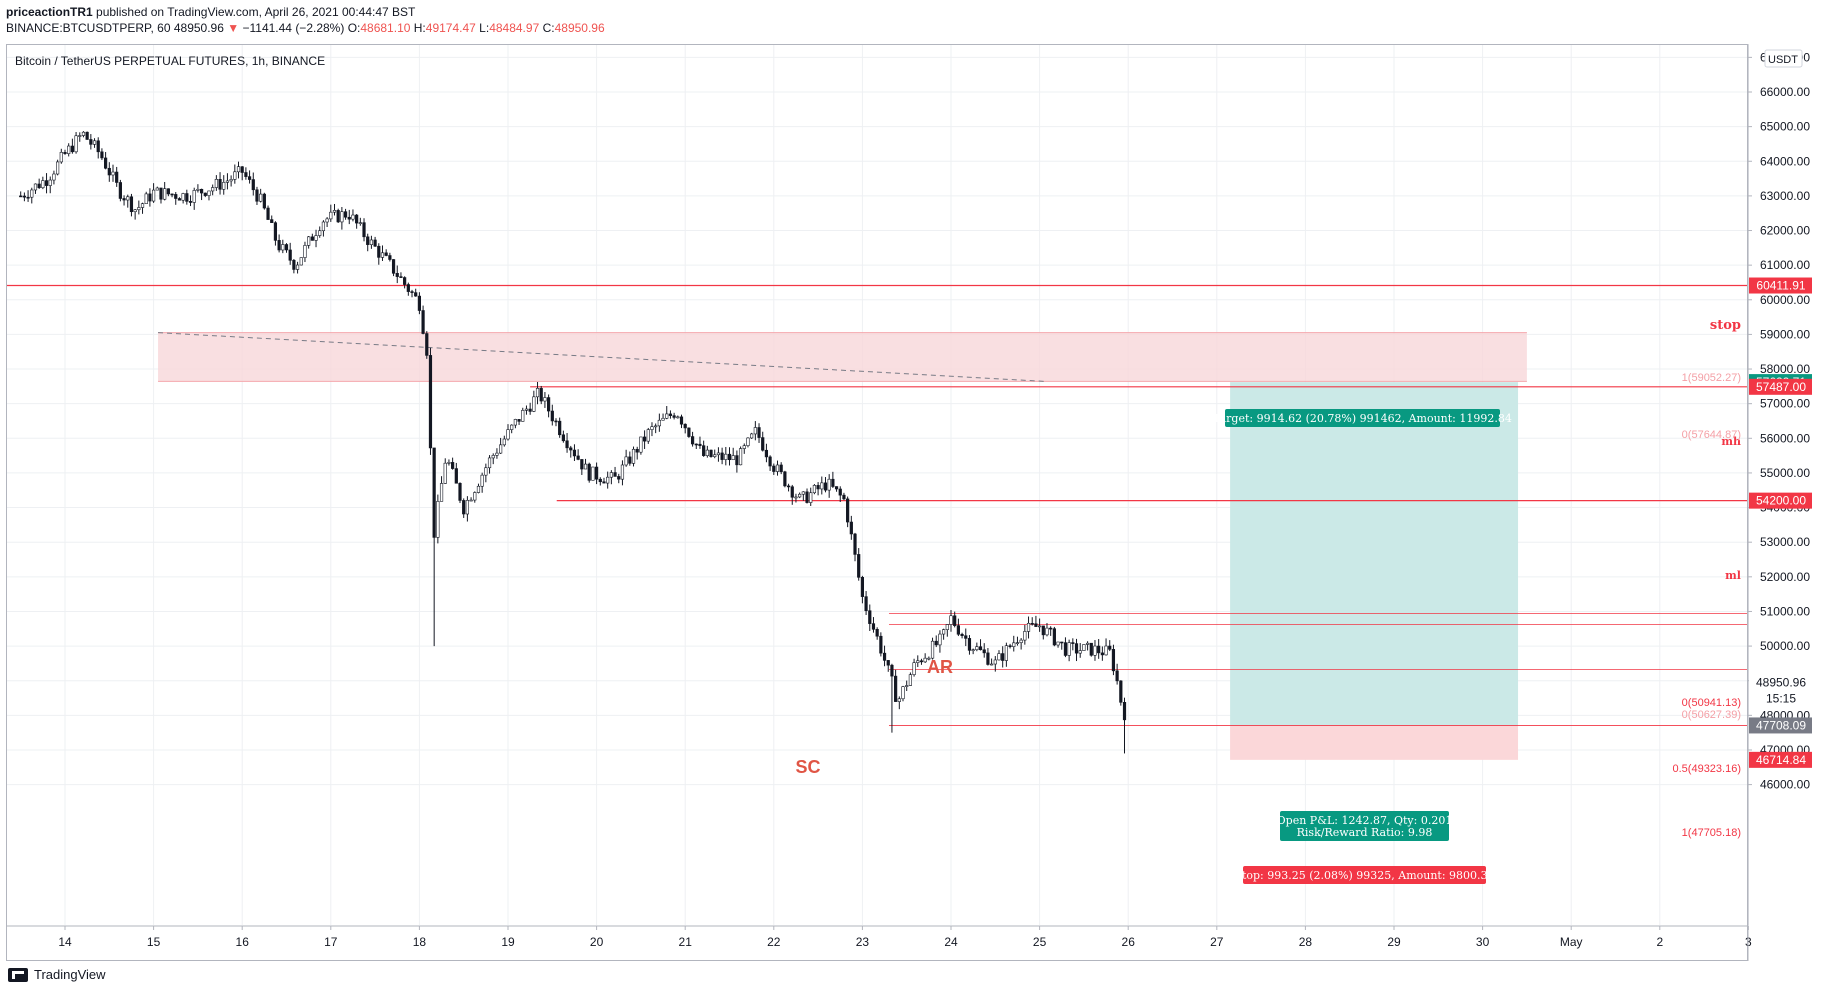 Image resolution: width=1827 pixels, height=994 pixels. Describe the element at coordinates (508, 942) in the screenshot. I see `x-tick-label: 19` at that location.